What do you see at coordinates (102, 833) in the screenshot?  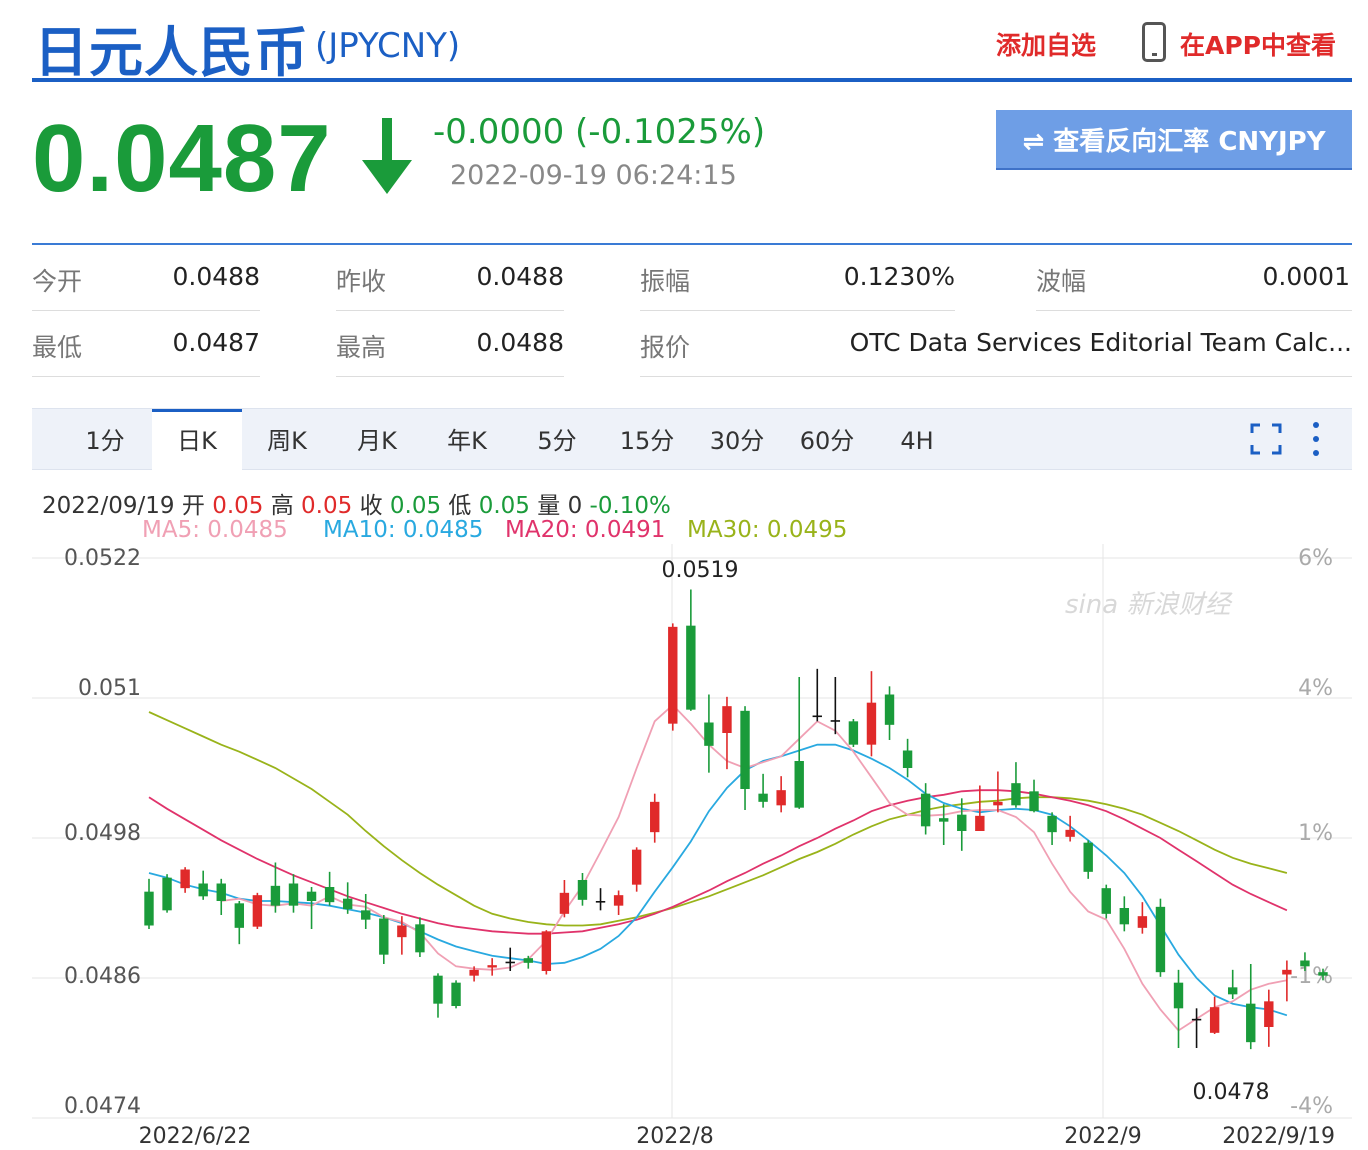 I see `y-tick-label: 0.0498` at bounding box center [102, 833].